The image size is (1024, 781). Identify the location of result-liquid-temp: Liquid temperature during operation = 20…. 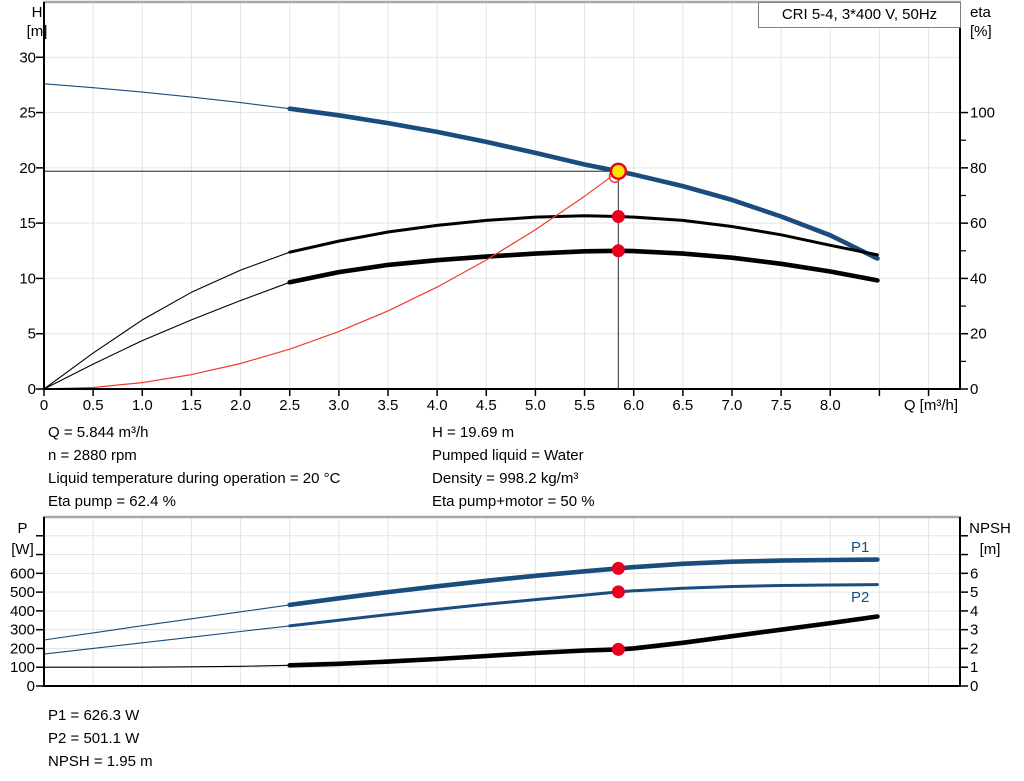
(194, 478).